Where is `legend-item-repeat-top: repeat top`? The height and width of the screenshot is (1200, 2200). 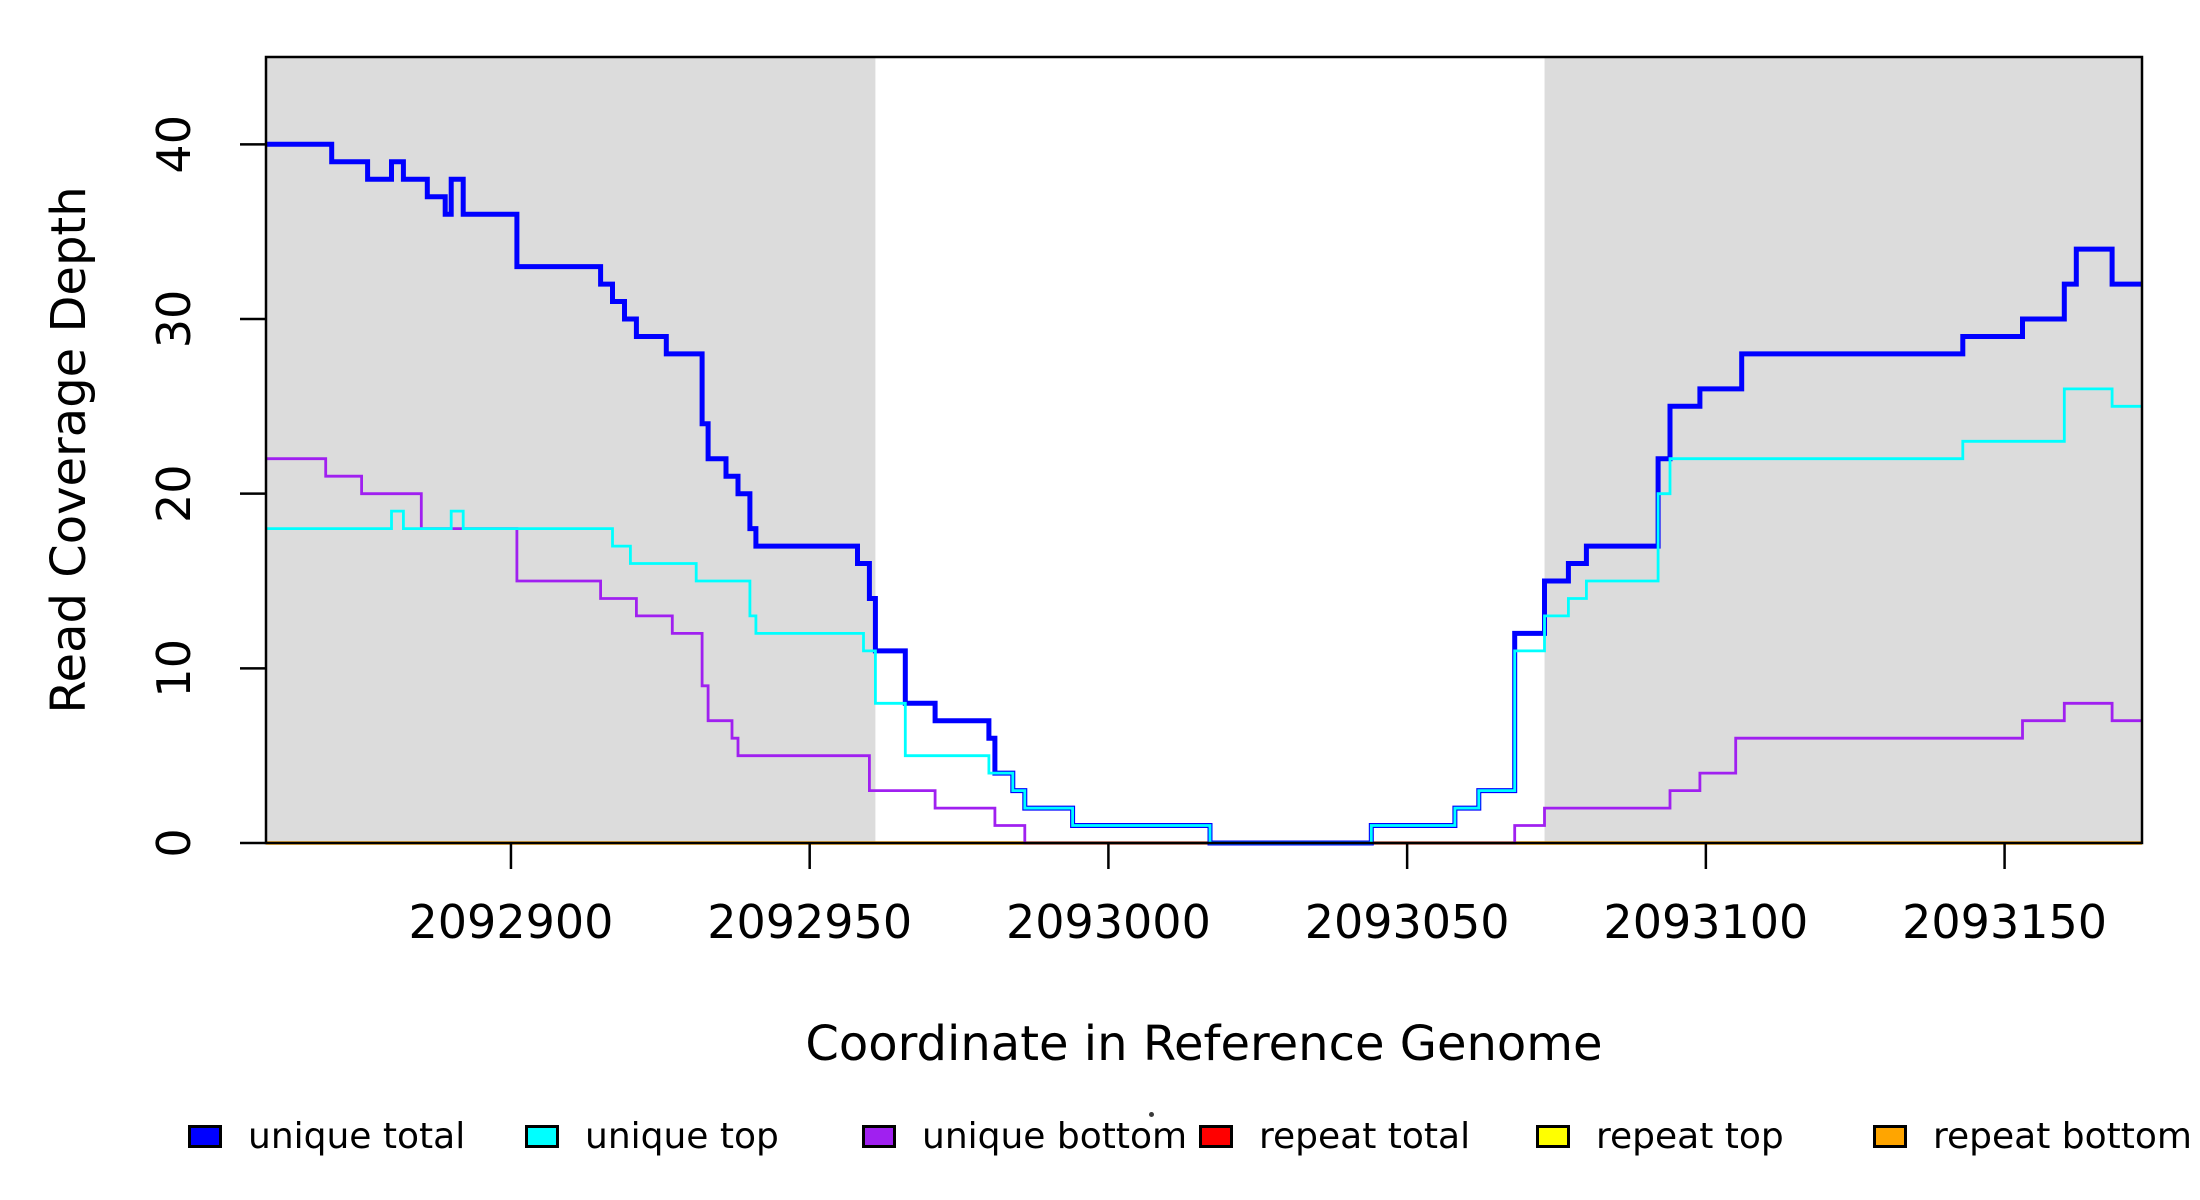
legend-item-repeat-top: repeat top is located at coordinates (1660, 1136).